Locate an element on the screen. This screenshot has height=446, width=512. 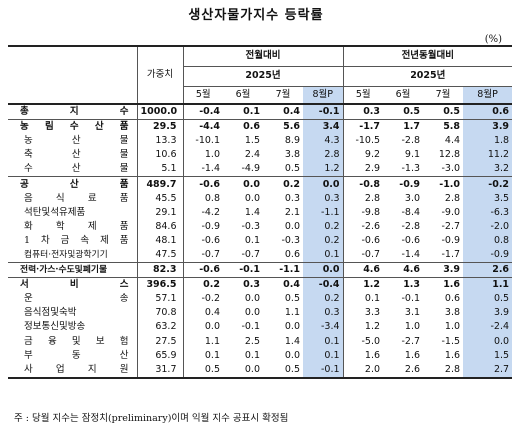
mom-cell: 0.2 is located at coordinates (283, 184).